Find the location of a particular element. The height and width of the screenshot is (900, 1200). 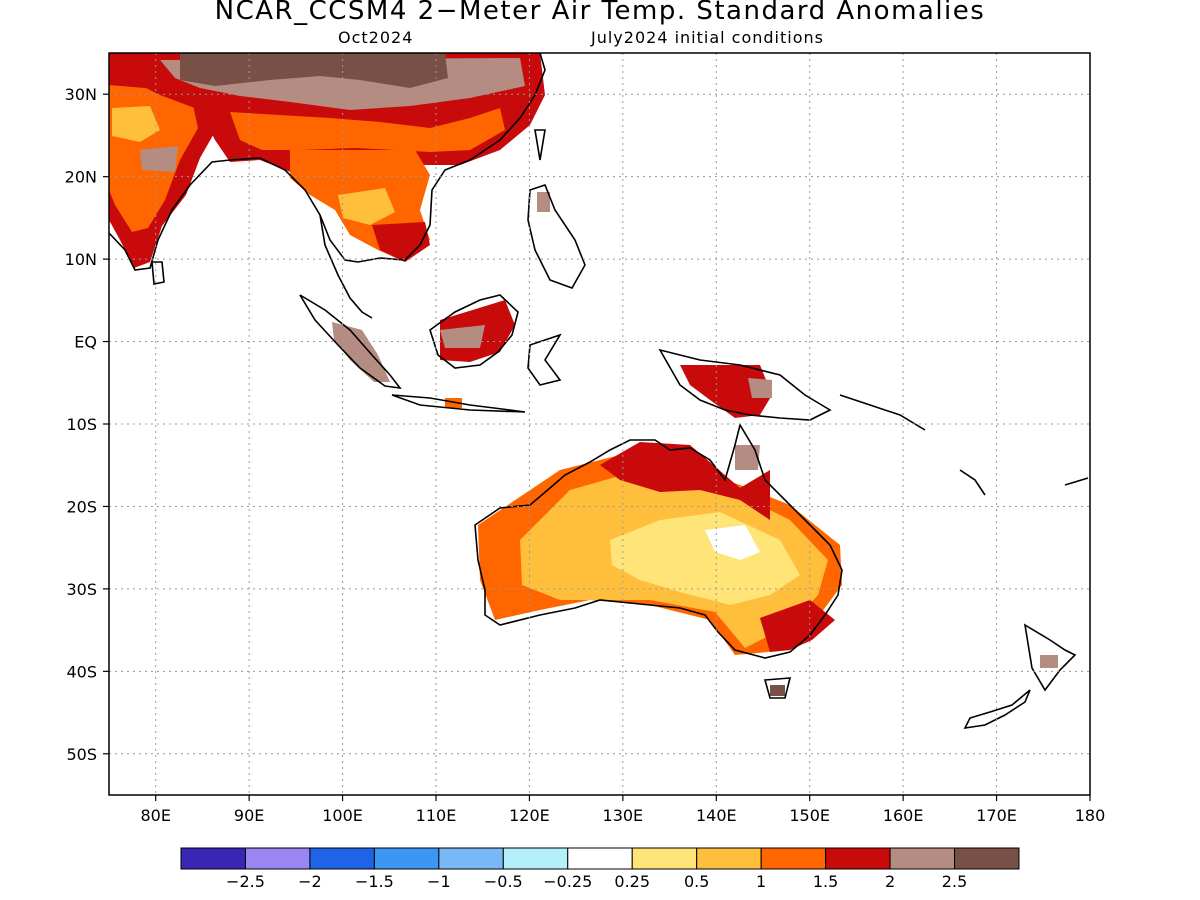

australia-coastline is located at coordinates (658, 540).